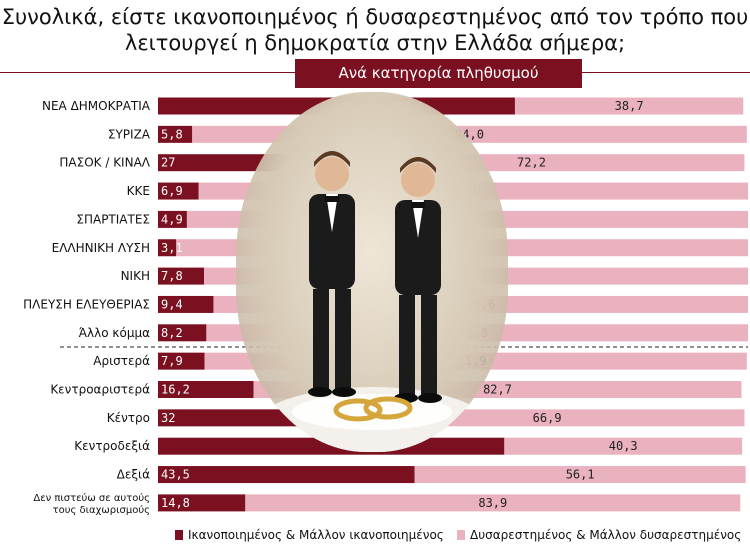 The image size is (750, 550). I want to click on value-label-dissatisfied: 56,1, so click(580, 475).